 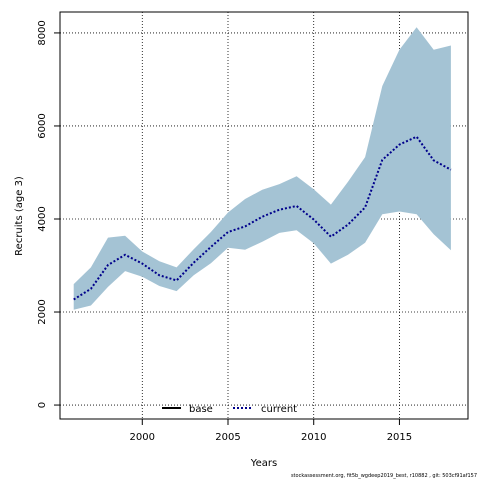 What do you see at coordinates (42, 218) in the screenshot?
I see `y-tick-label: 4000` at bounding box center [42, 218].